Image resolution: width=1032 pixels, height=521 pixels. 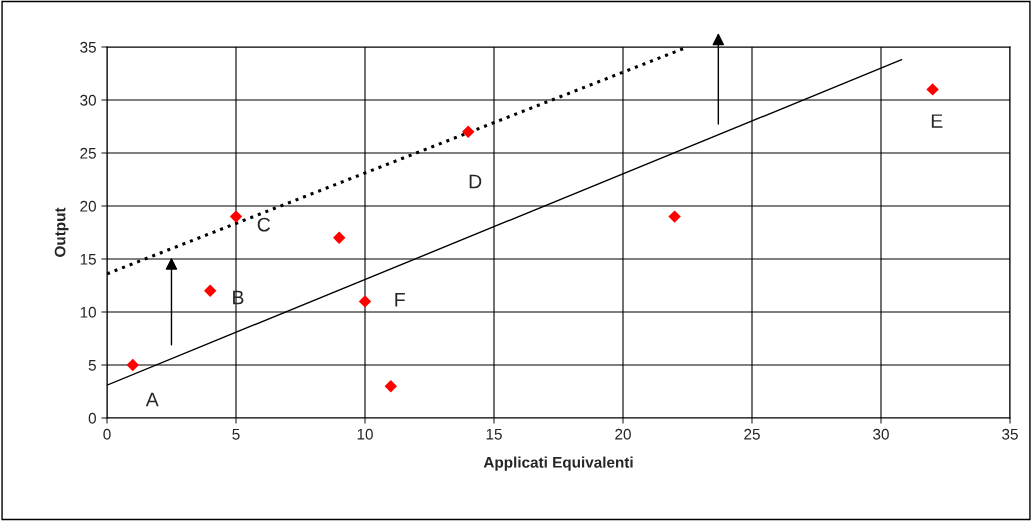 I want to click on y-tick-label: 10, so click(x=88, y=312).